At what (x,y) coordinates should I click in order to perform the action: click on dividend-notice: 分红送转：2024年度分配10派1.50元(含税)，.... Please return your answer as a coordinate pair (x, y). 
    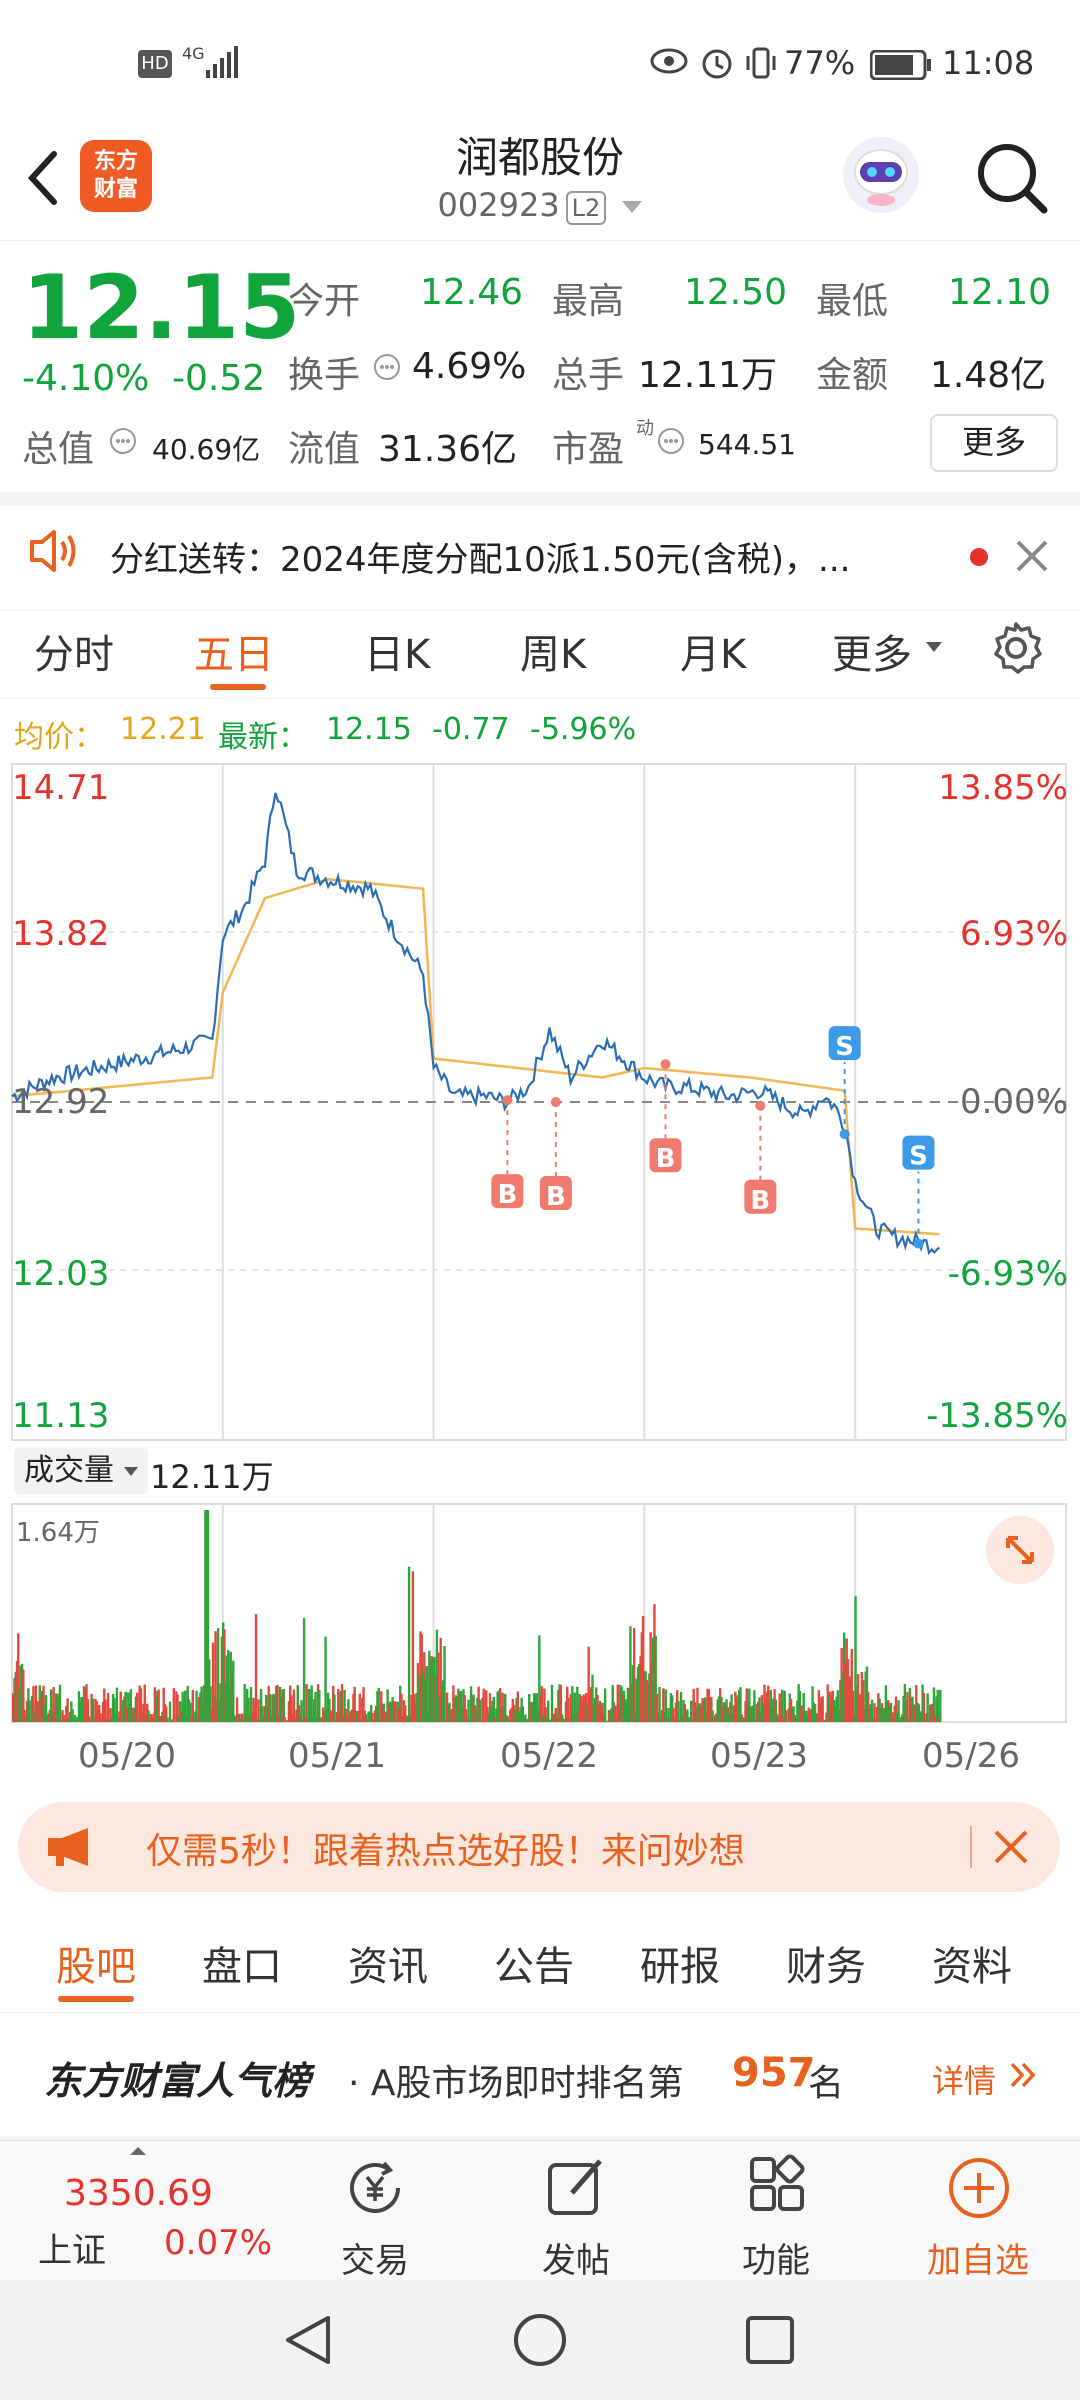
    Looking at the image, I should click on (540, 551).